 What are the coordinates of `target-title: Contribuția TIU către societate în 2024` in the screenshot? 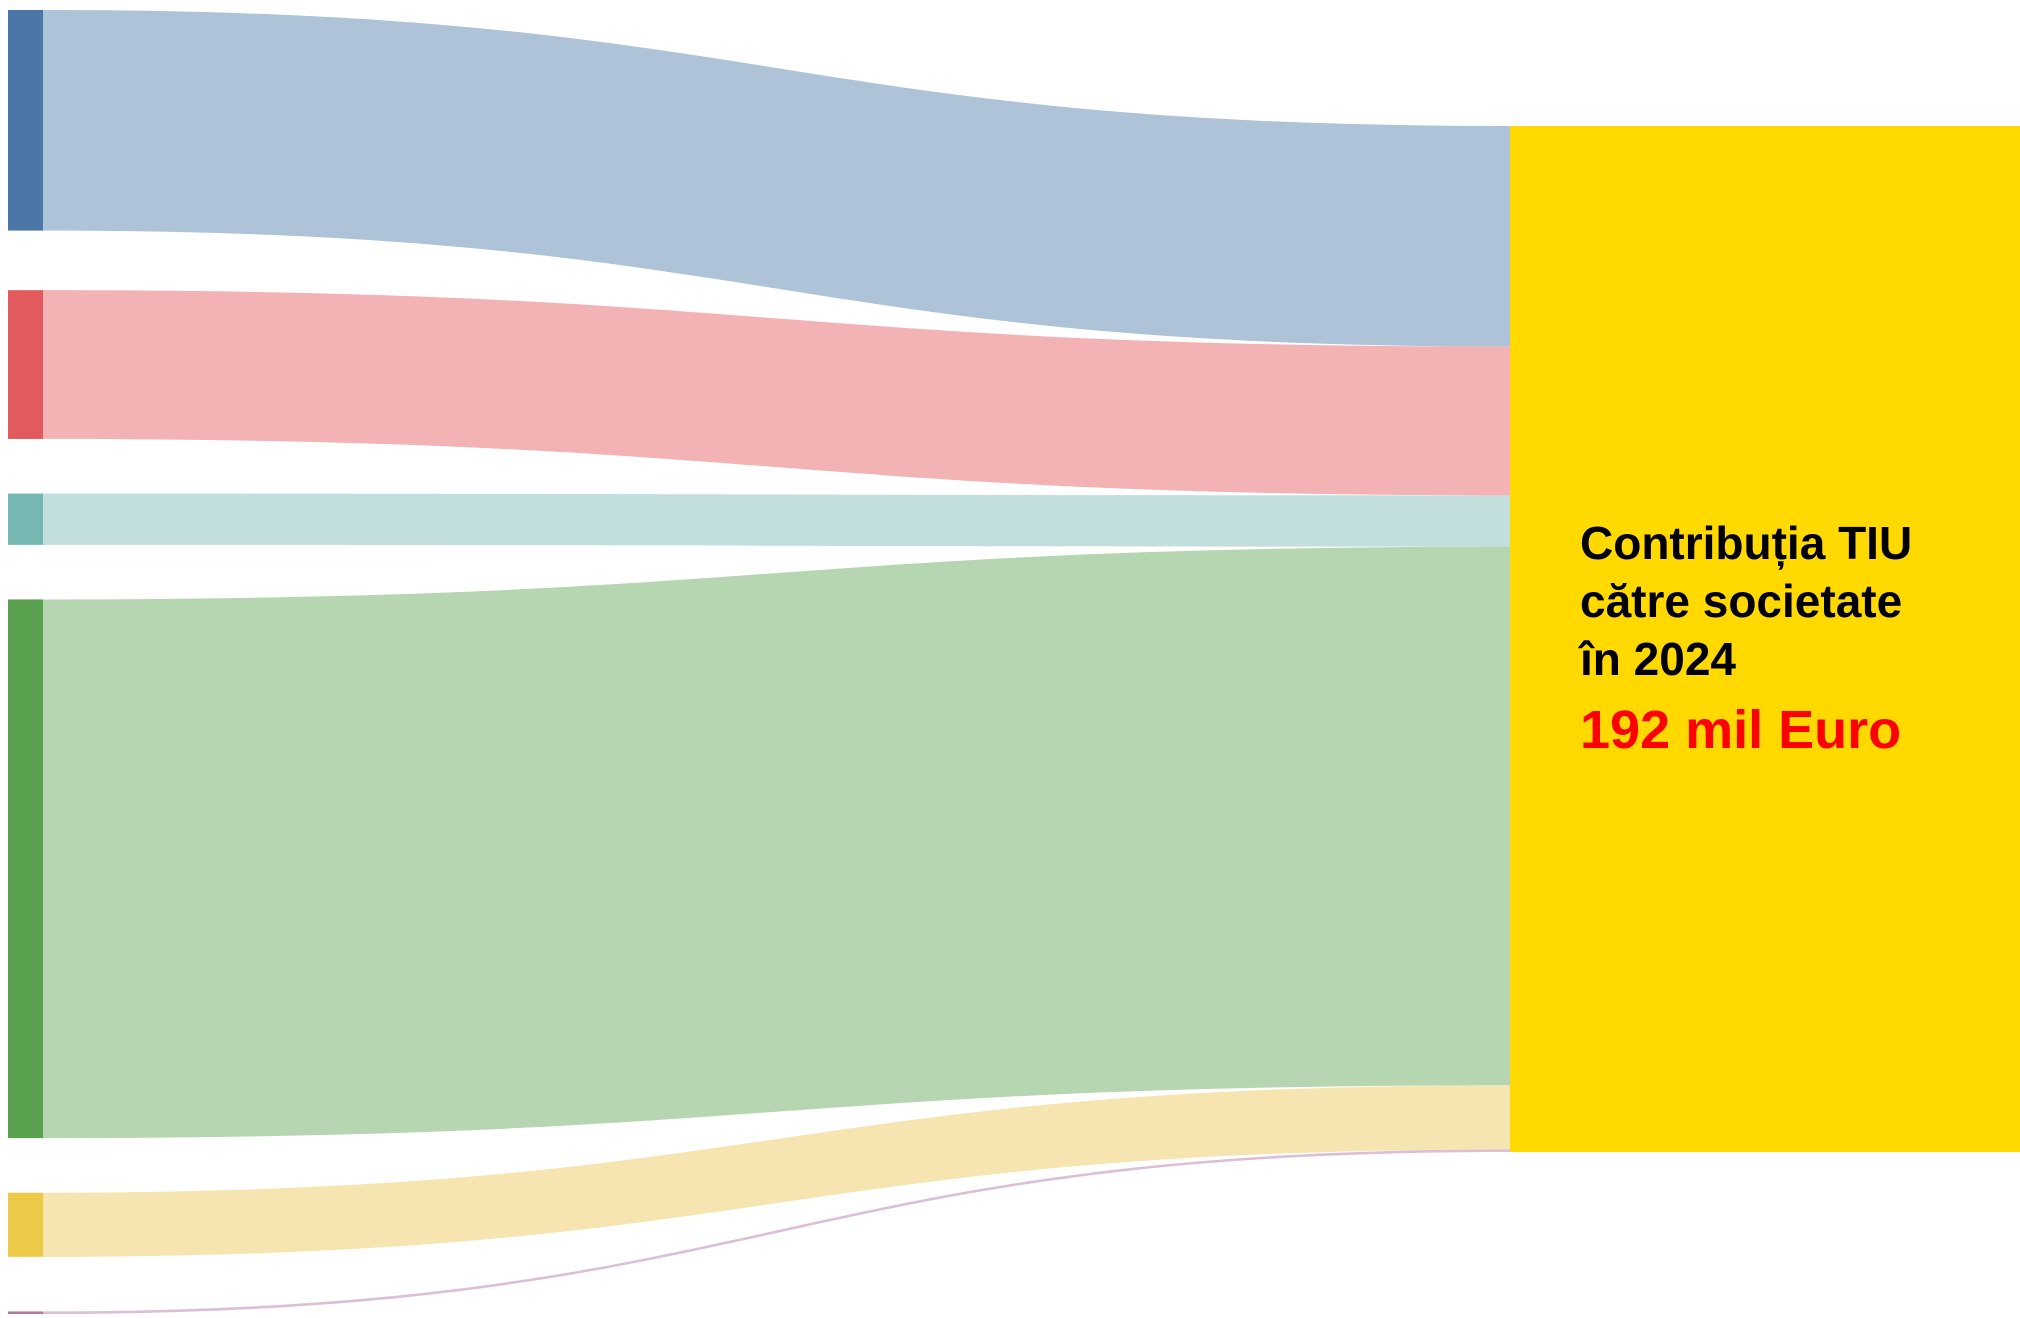 It's located at (1746, 601).